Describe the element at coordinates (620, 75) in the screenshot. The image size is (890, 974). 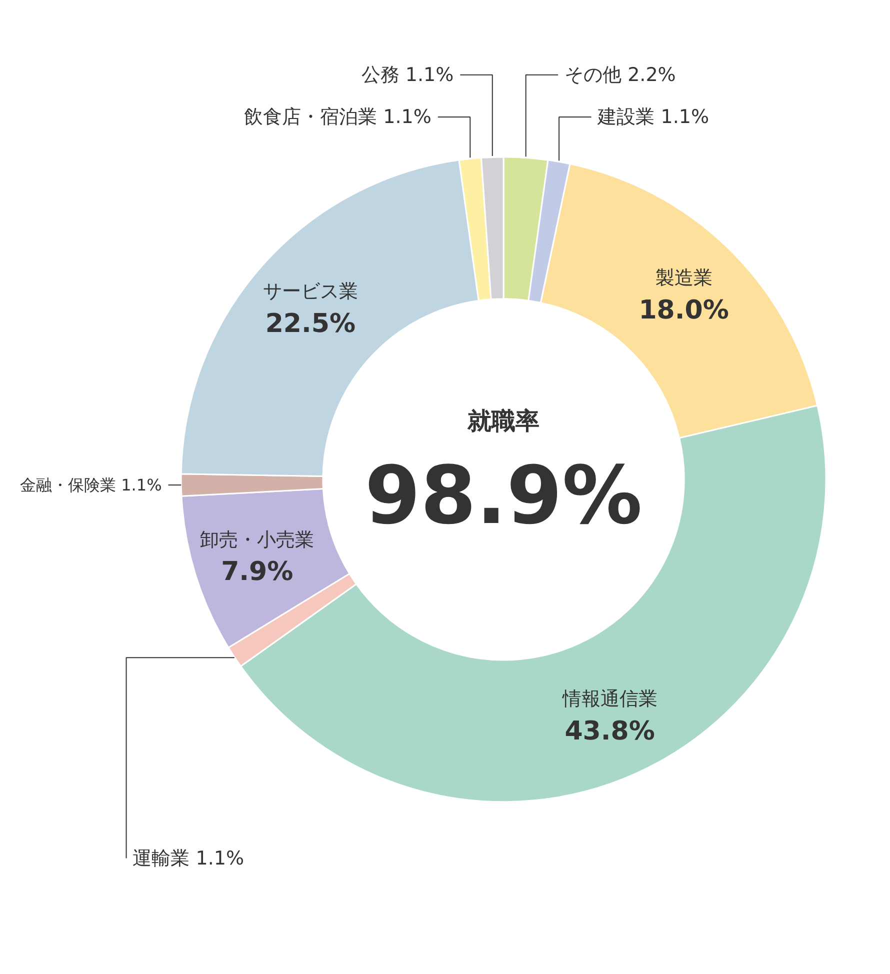
I see `slice-label: その他 2.2%` at that location.